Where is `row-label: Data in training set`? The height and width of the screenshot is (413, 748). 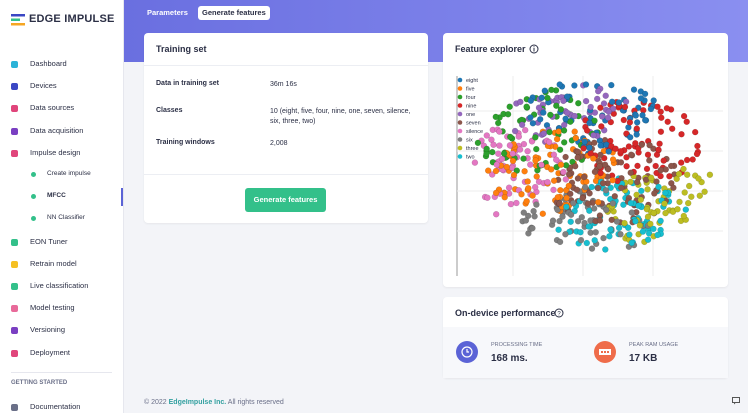
row-label: Data in training set is located at coordinates (188, 83).